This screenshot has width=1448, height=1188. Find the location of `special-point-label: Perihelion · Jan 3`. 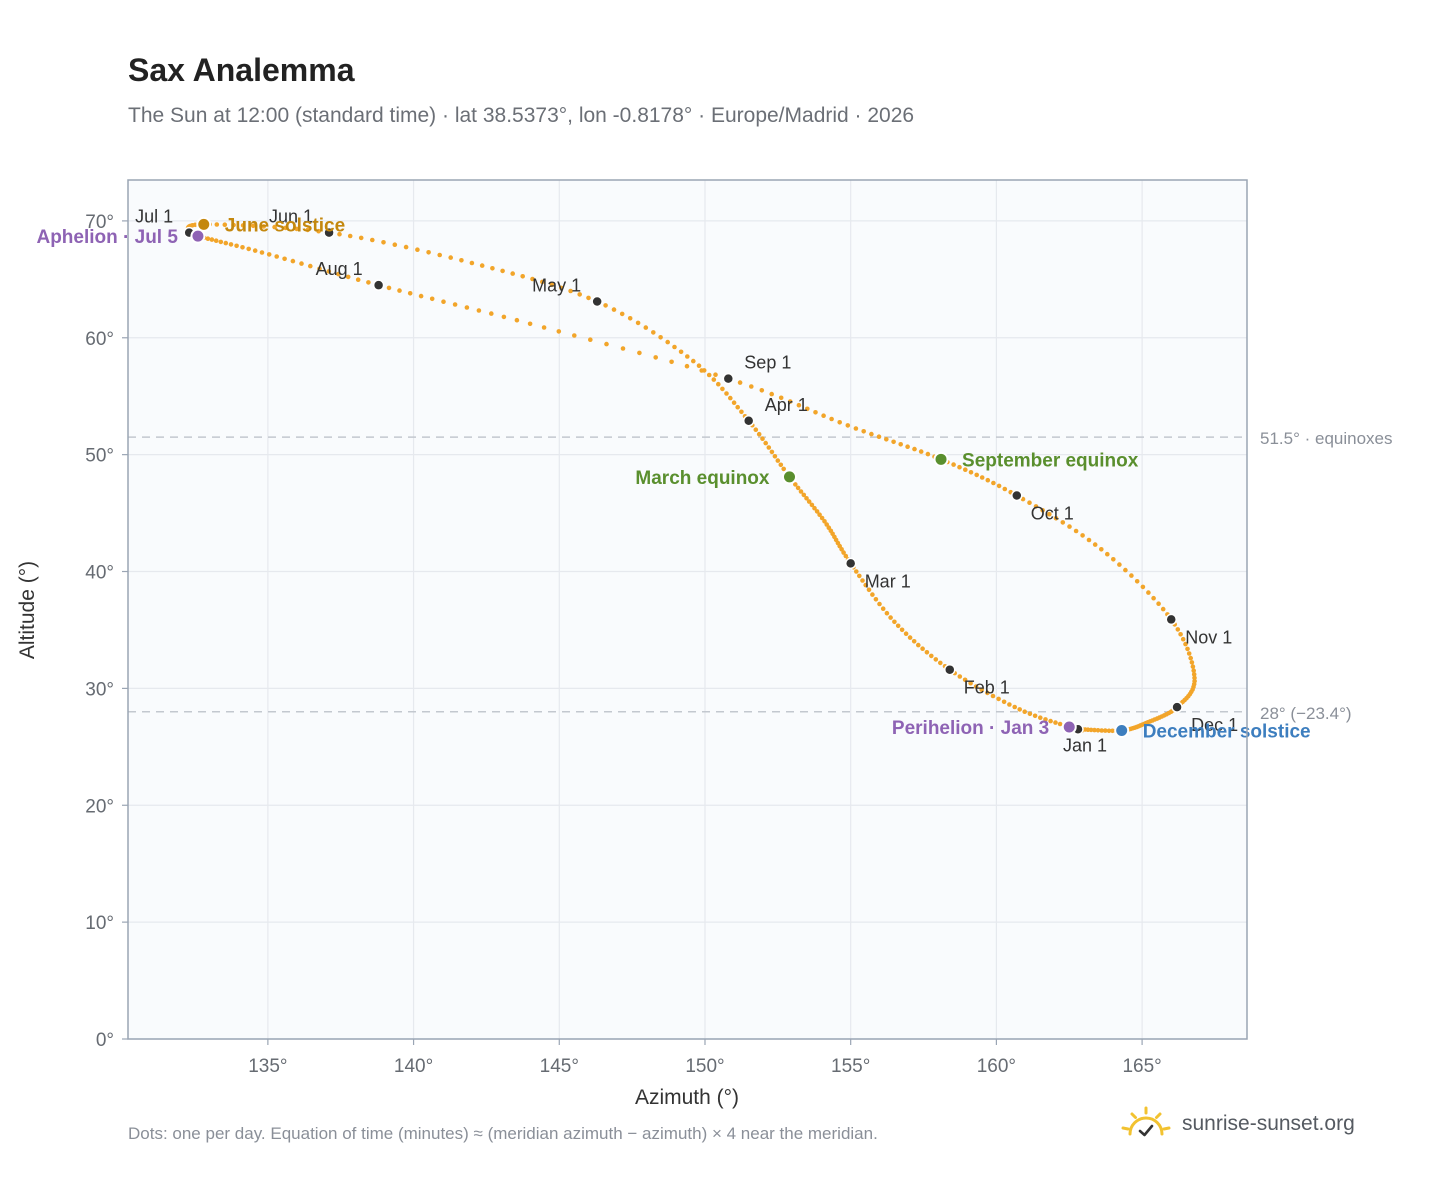

special-point-label: Perihelion · Jan 3 is located at coordinates (970, 728).